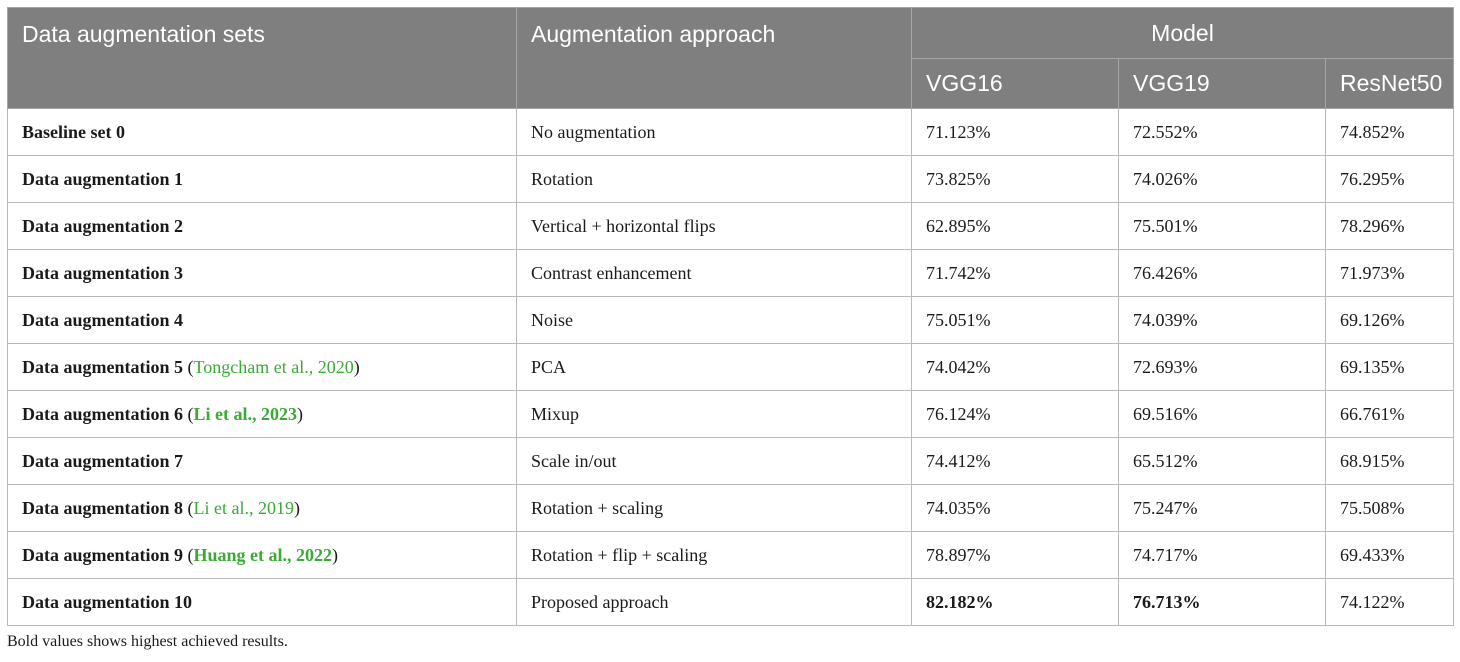 This screenshot has width=1460, height=662. I want to click on cell-resnet50: 74.852%, so click(1389, 132).